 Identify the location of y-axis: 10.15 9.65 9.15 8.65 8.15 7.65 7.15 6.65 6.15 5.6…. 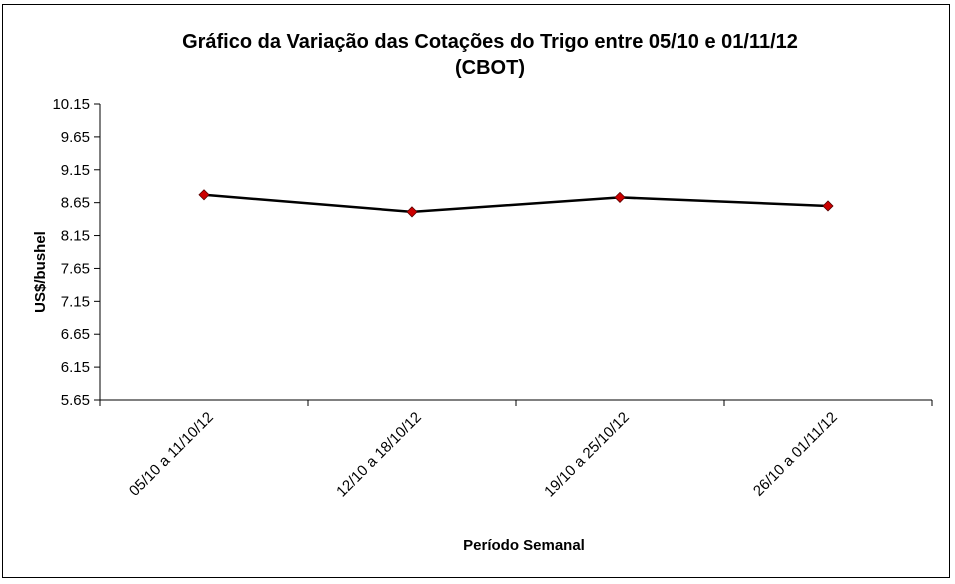
(76, 252).